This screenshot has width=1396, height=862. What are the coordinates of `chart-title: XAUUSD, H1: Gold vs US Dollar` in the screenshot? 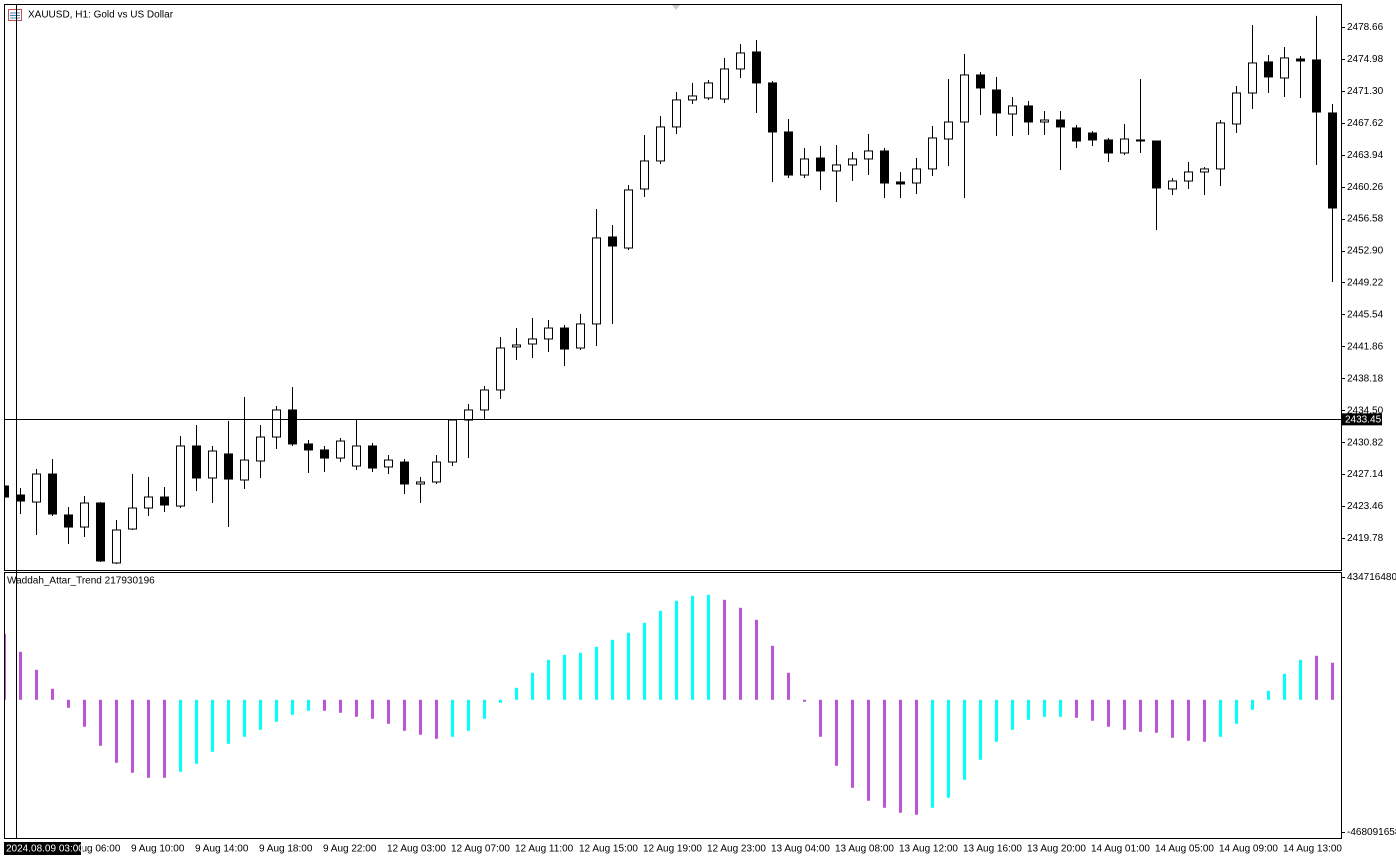 It's located at (101, 15).